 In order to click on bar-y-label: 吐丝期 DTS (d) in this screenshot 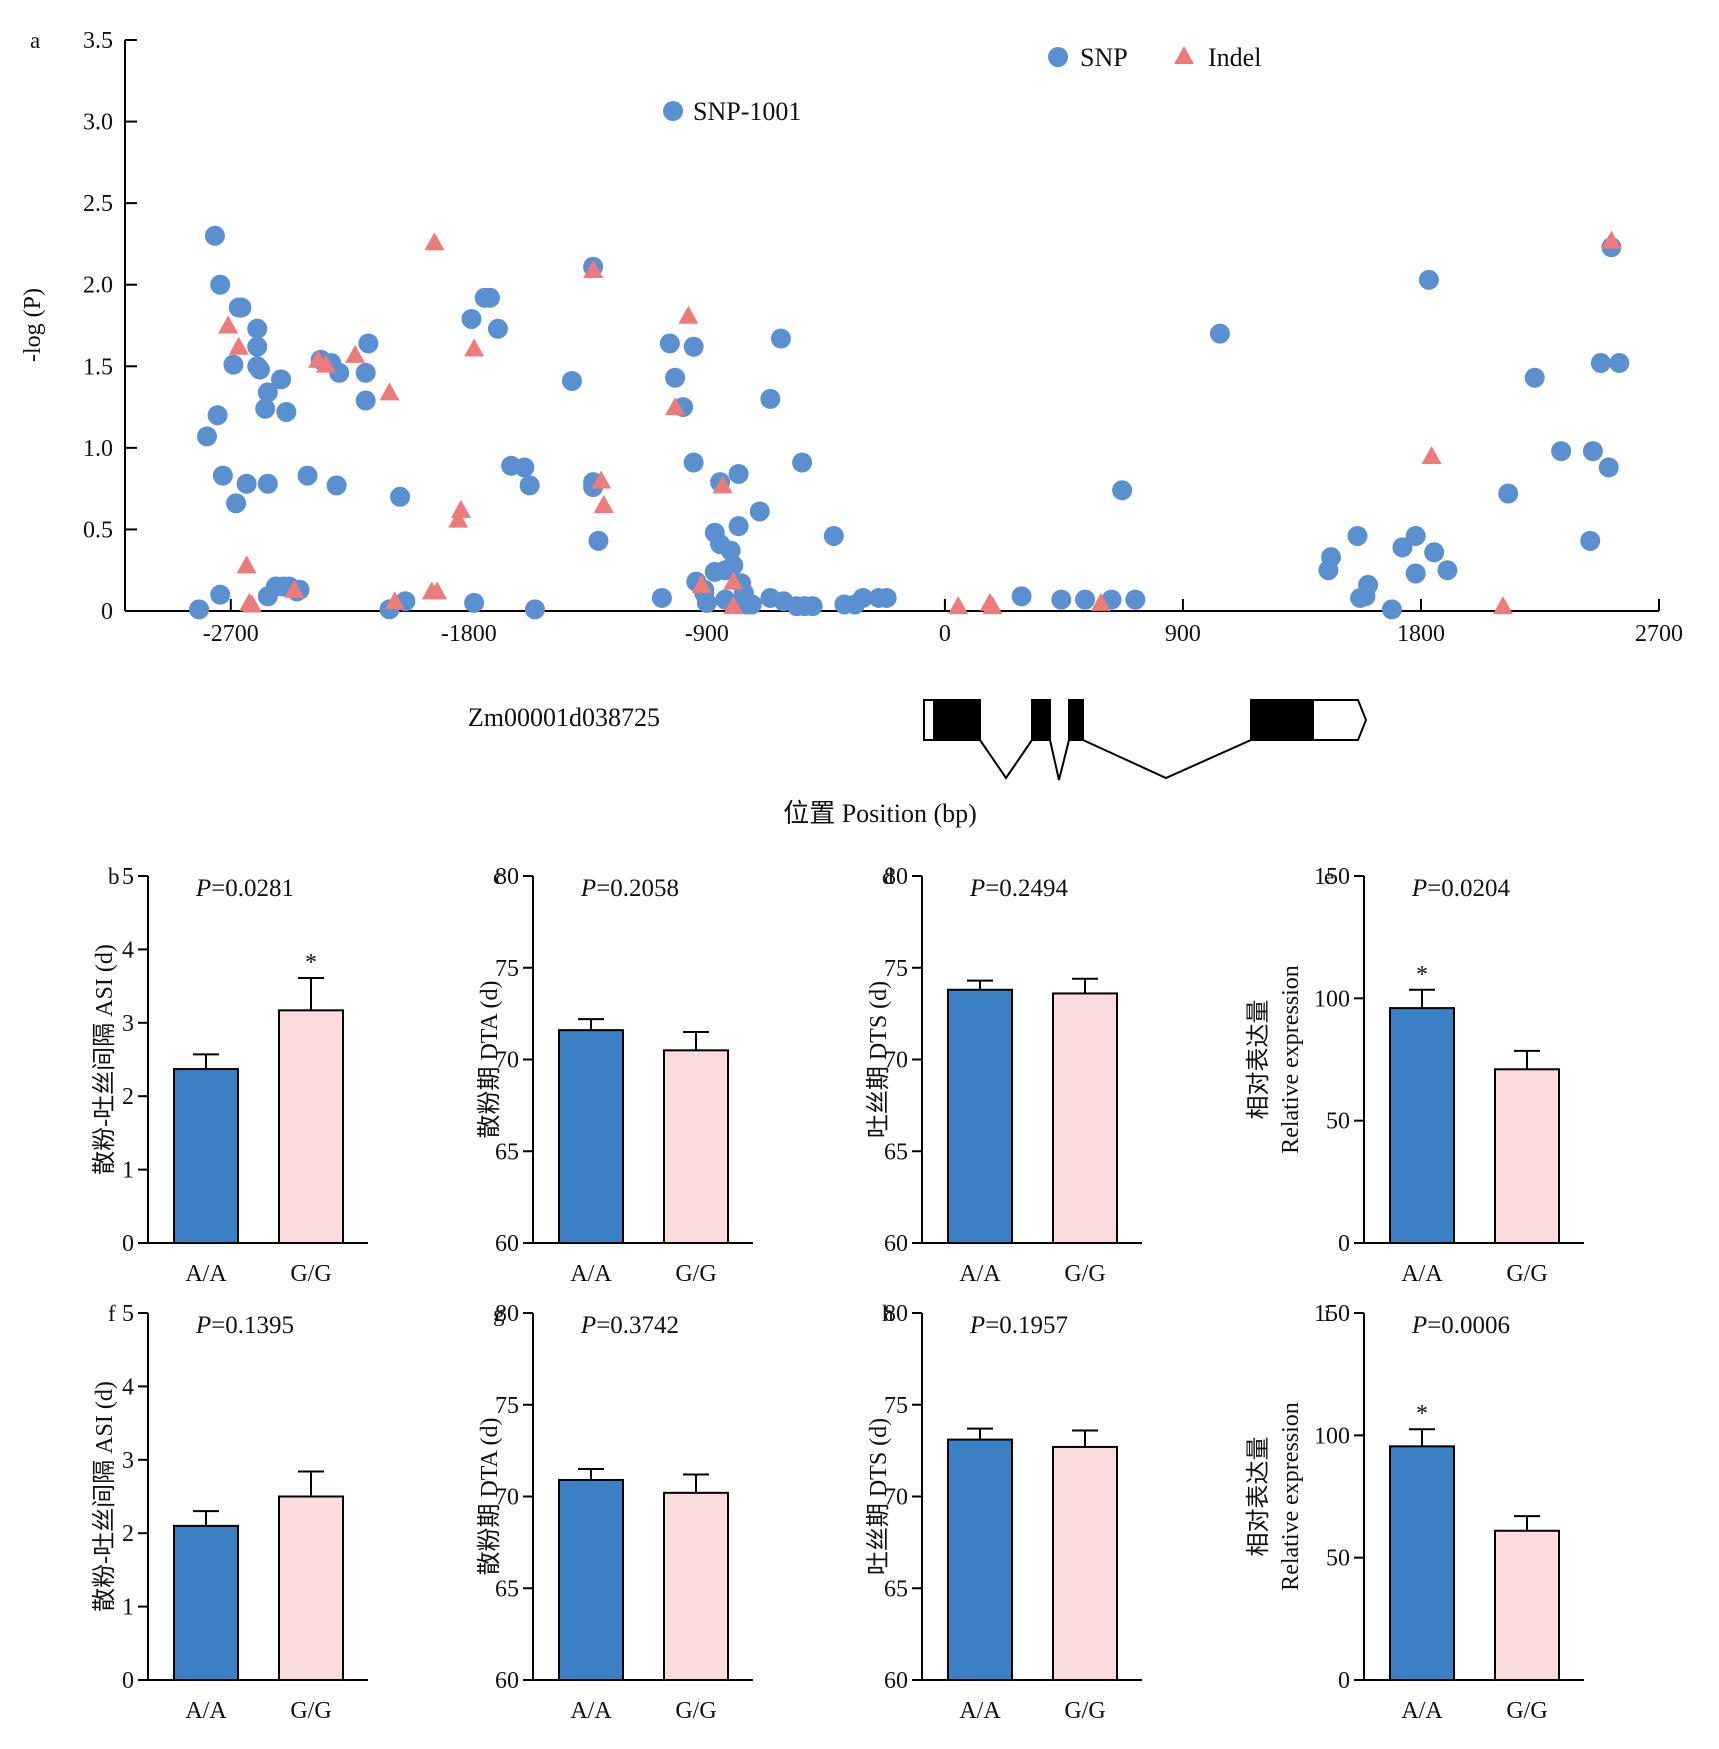, I will do `click(878, 1059)`.